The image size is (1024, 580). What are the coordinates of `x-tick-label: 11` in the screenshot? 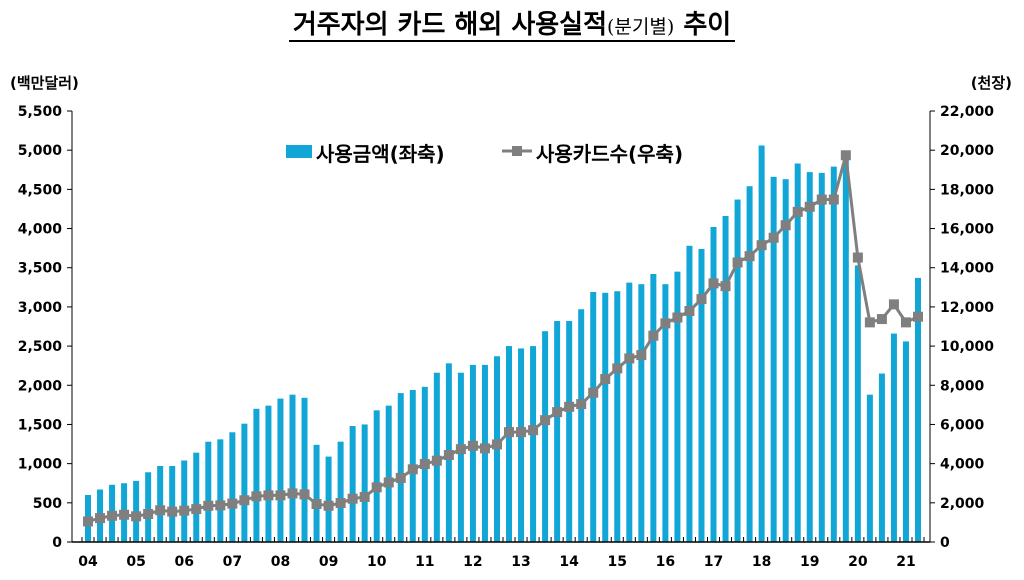 It's located at (424, 562).